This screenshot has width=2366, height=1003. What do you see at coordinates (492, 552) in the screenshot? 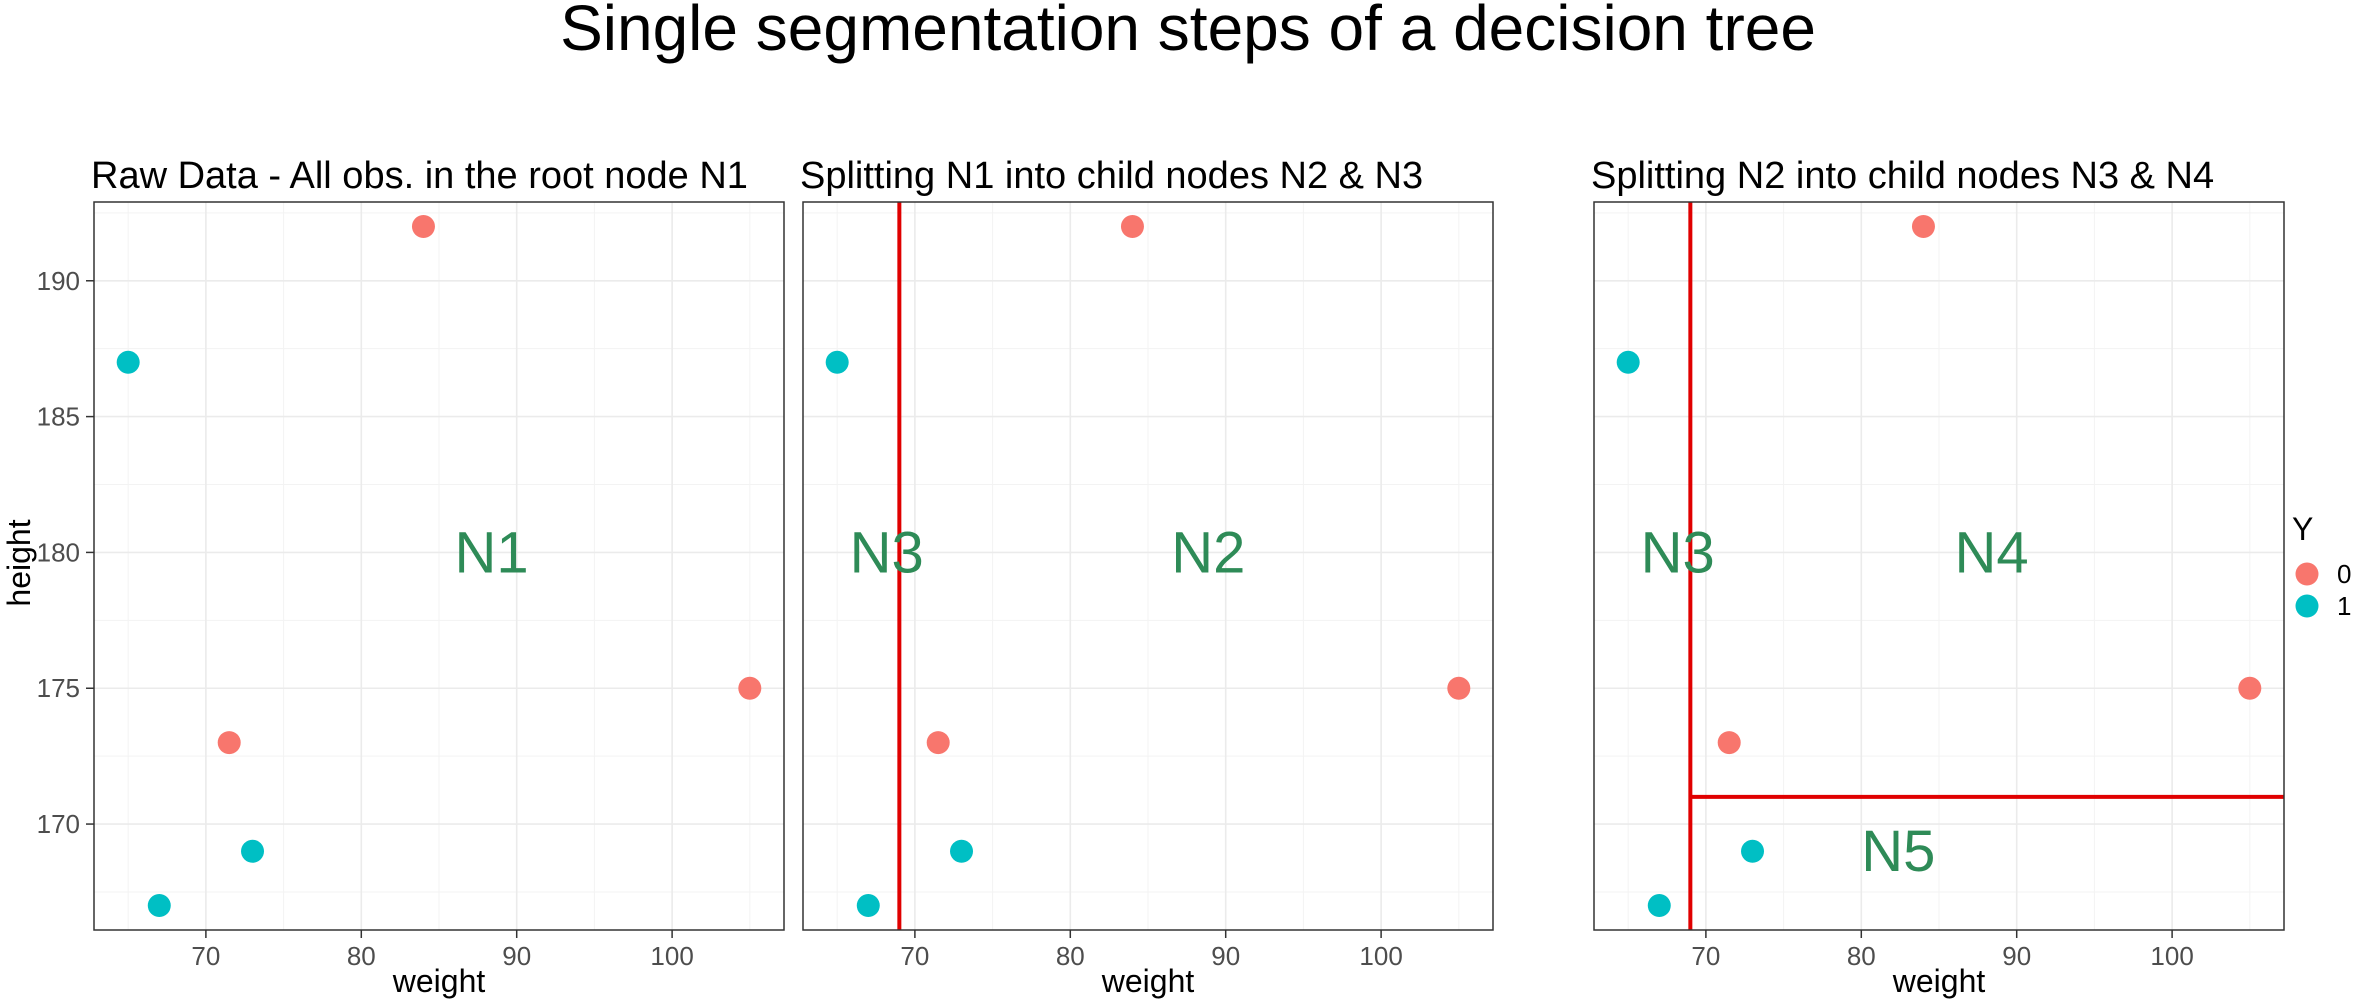
I see `node-label: N1` at bounding box center [492, 552].